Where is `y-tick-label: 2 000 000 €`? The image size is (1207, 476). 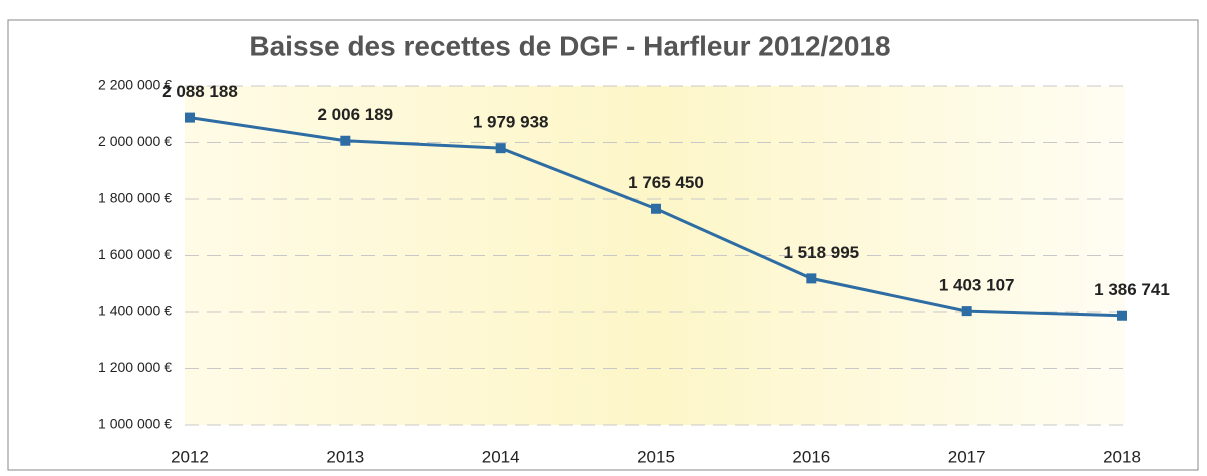
y-tick-label: 2 000 000 € is located at coordinates (135, 141).